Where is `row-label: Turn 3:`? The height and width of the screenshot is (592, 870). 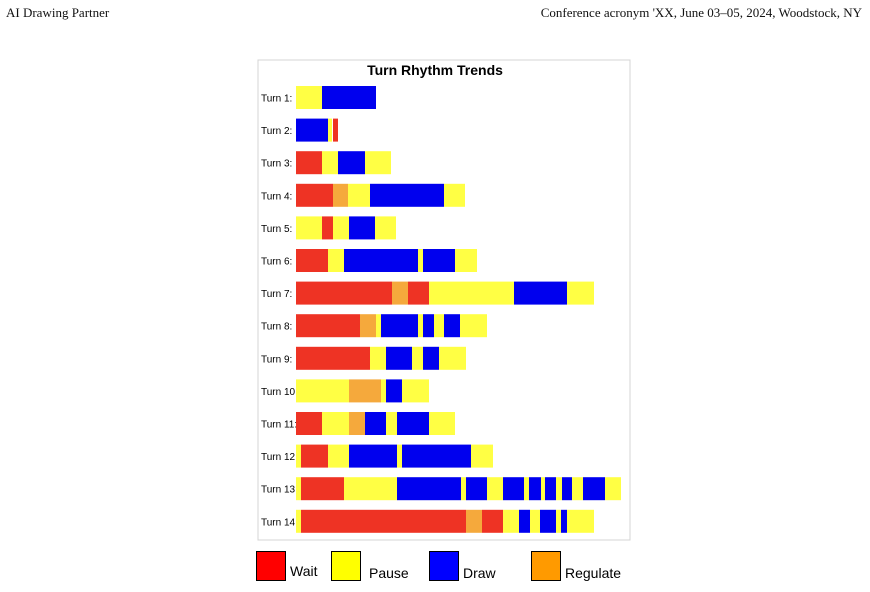 row-label: Turn 3: is located at coordinates (276, 164).